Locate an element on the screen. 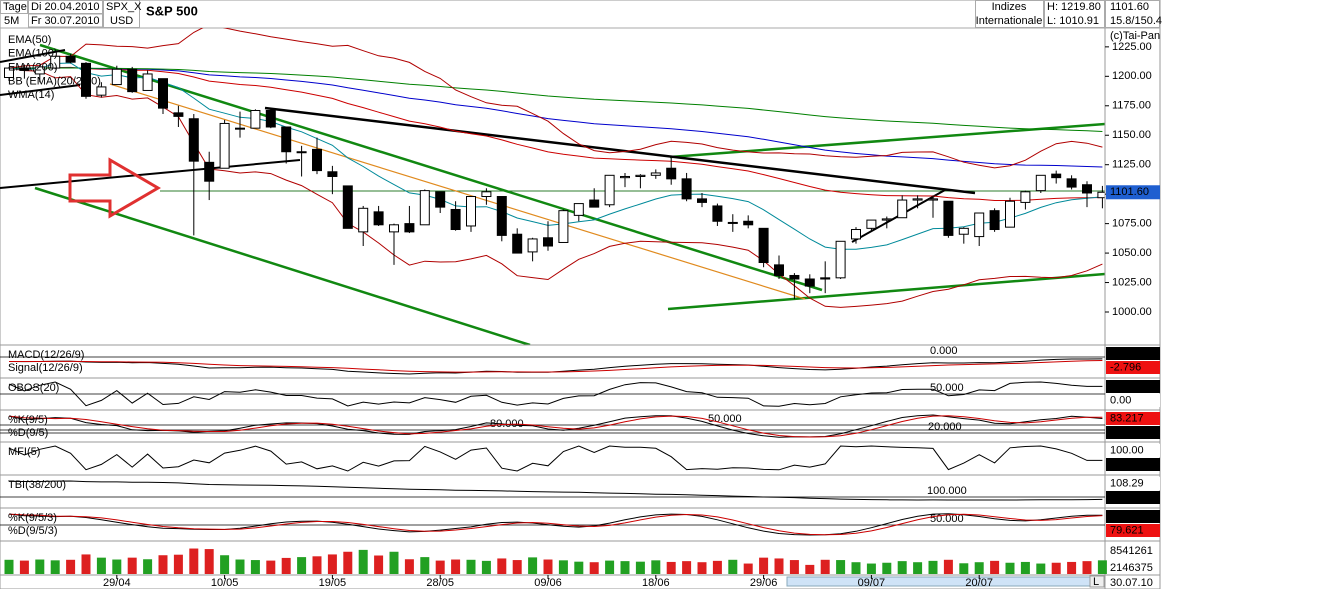  ema-line is located at coordinates (556, 99).